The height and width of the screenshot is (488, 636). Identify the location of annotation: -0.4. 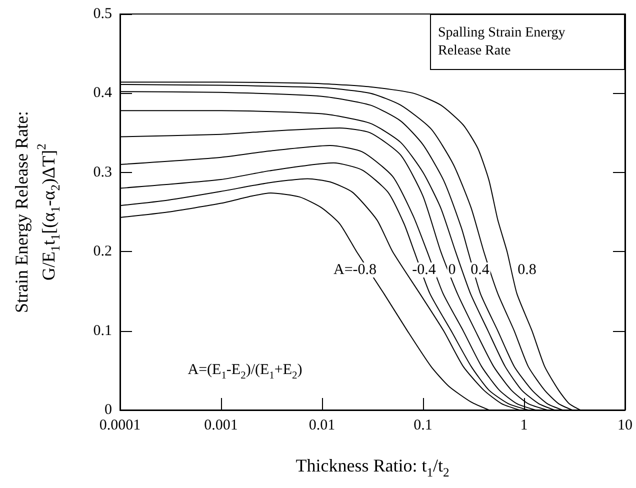
(424, 270).